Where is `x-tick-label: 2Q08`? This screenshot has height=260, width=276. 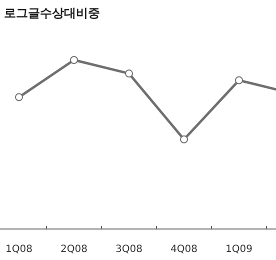 x-tick-label: 2Q08 is located at coordinates (74, 249).